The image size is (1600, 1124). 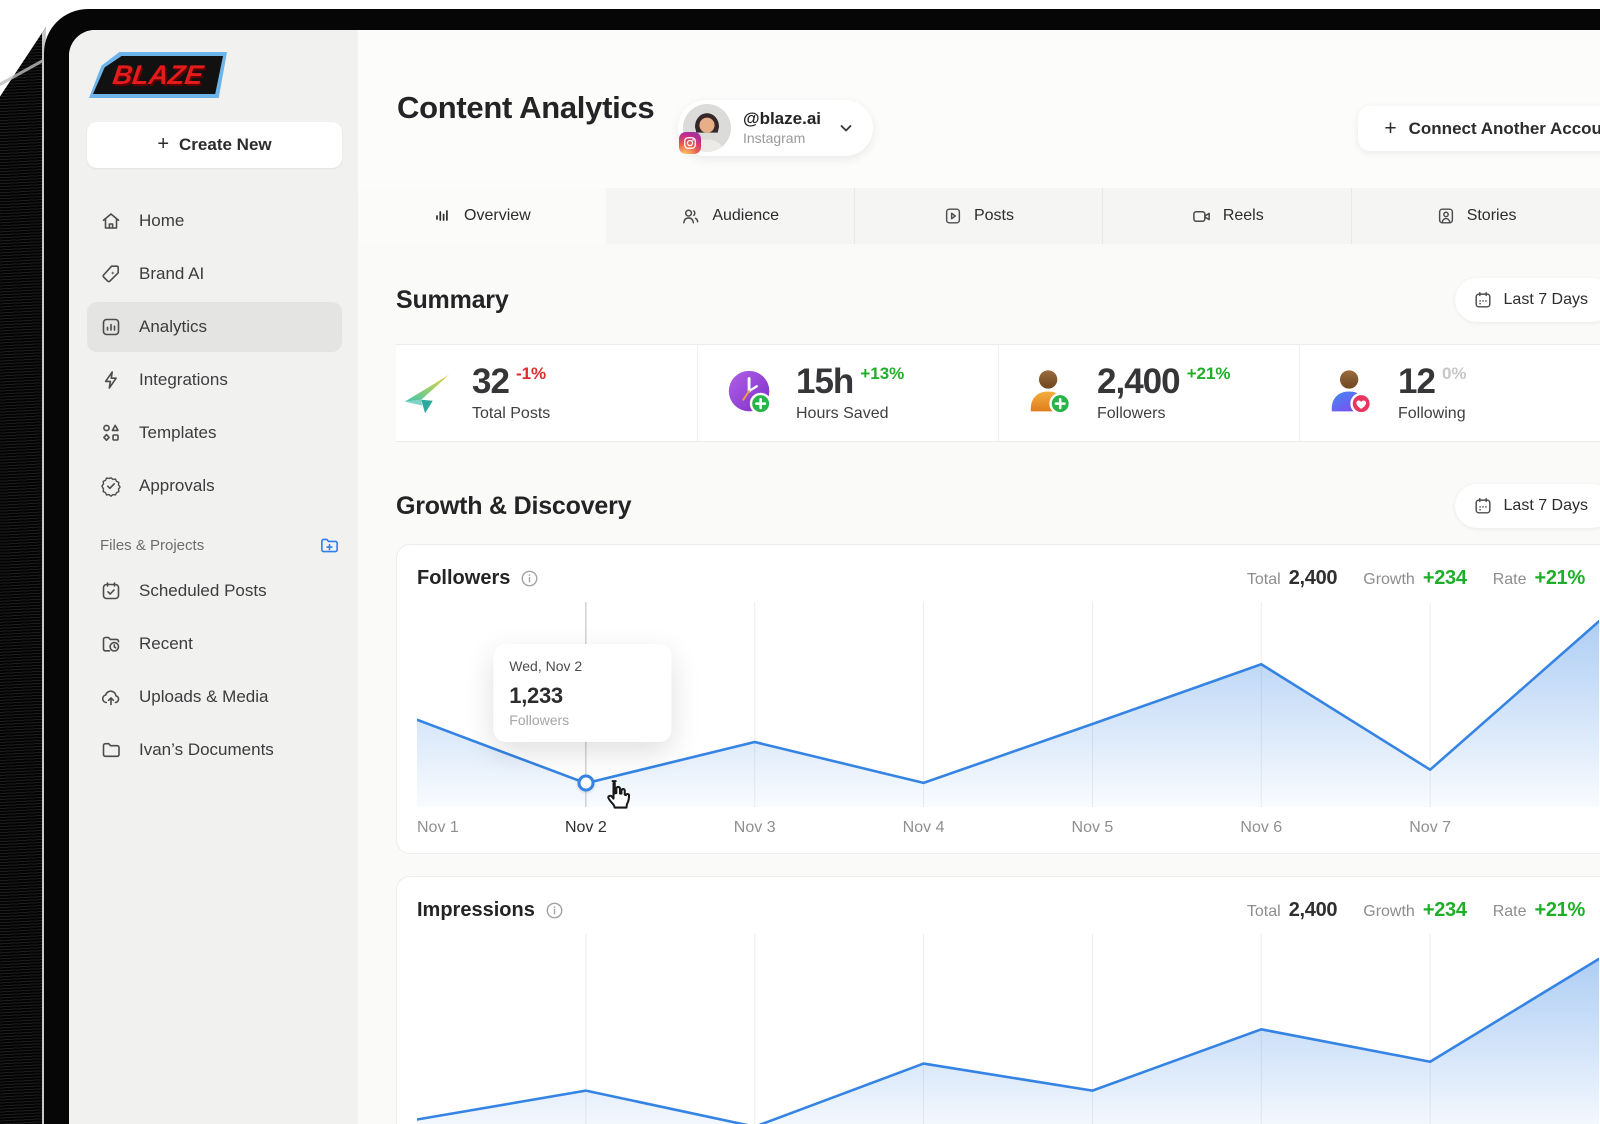 I want to click on calendar-check-icon, so click(x=111, y=591).